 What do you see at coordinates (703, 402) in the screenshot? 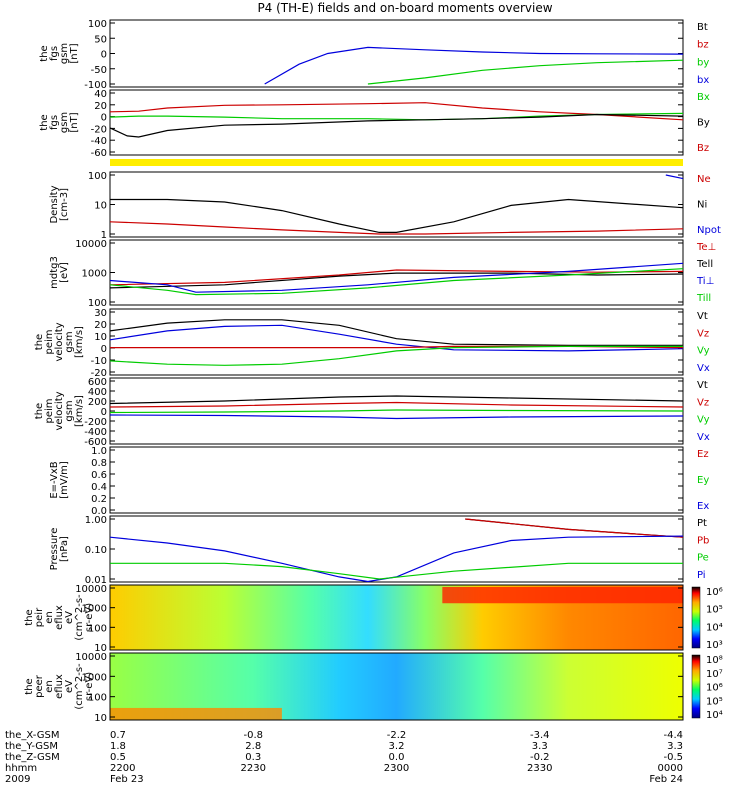
I see `legend-entry: Vz` at bounding box center [703, 402].